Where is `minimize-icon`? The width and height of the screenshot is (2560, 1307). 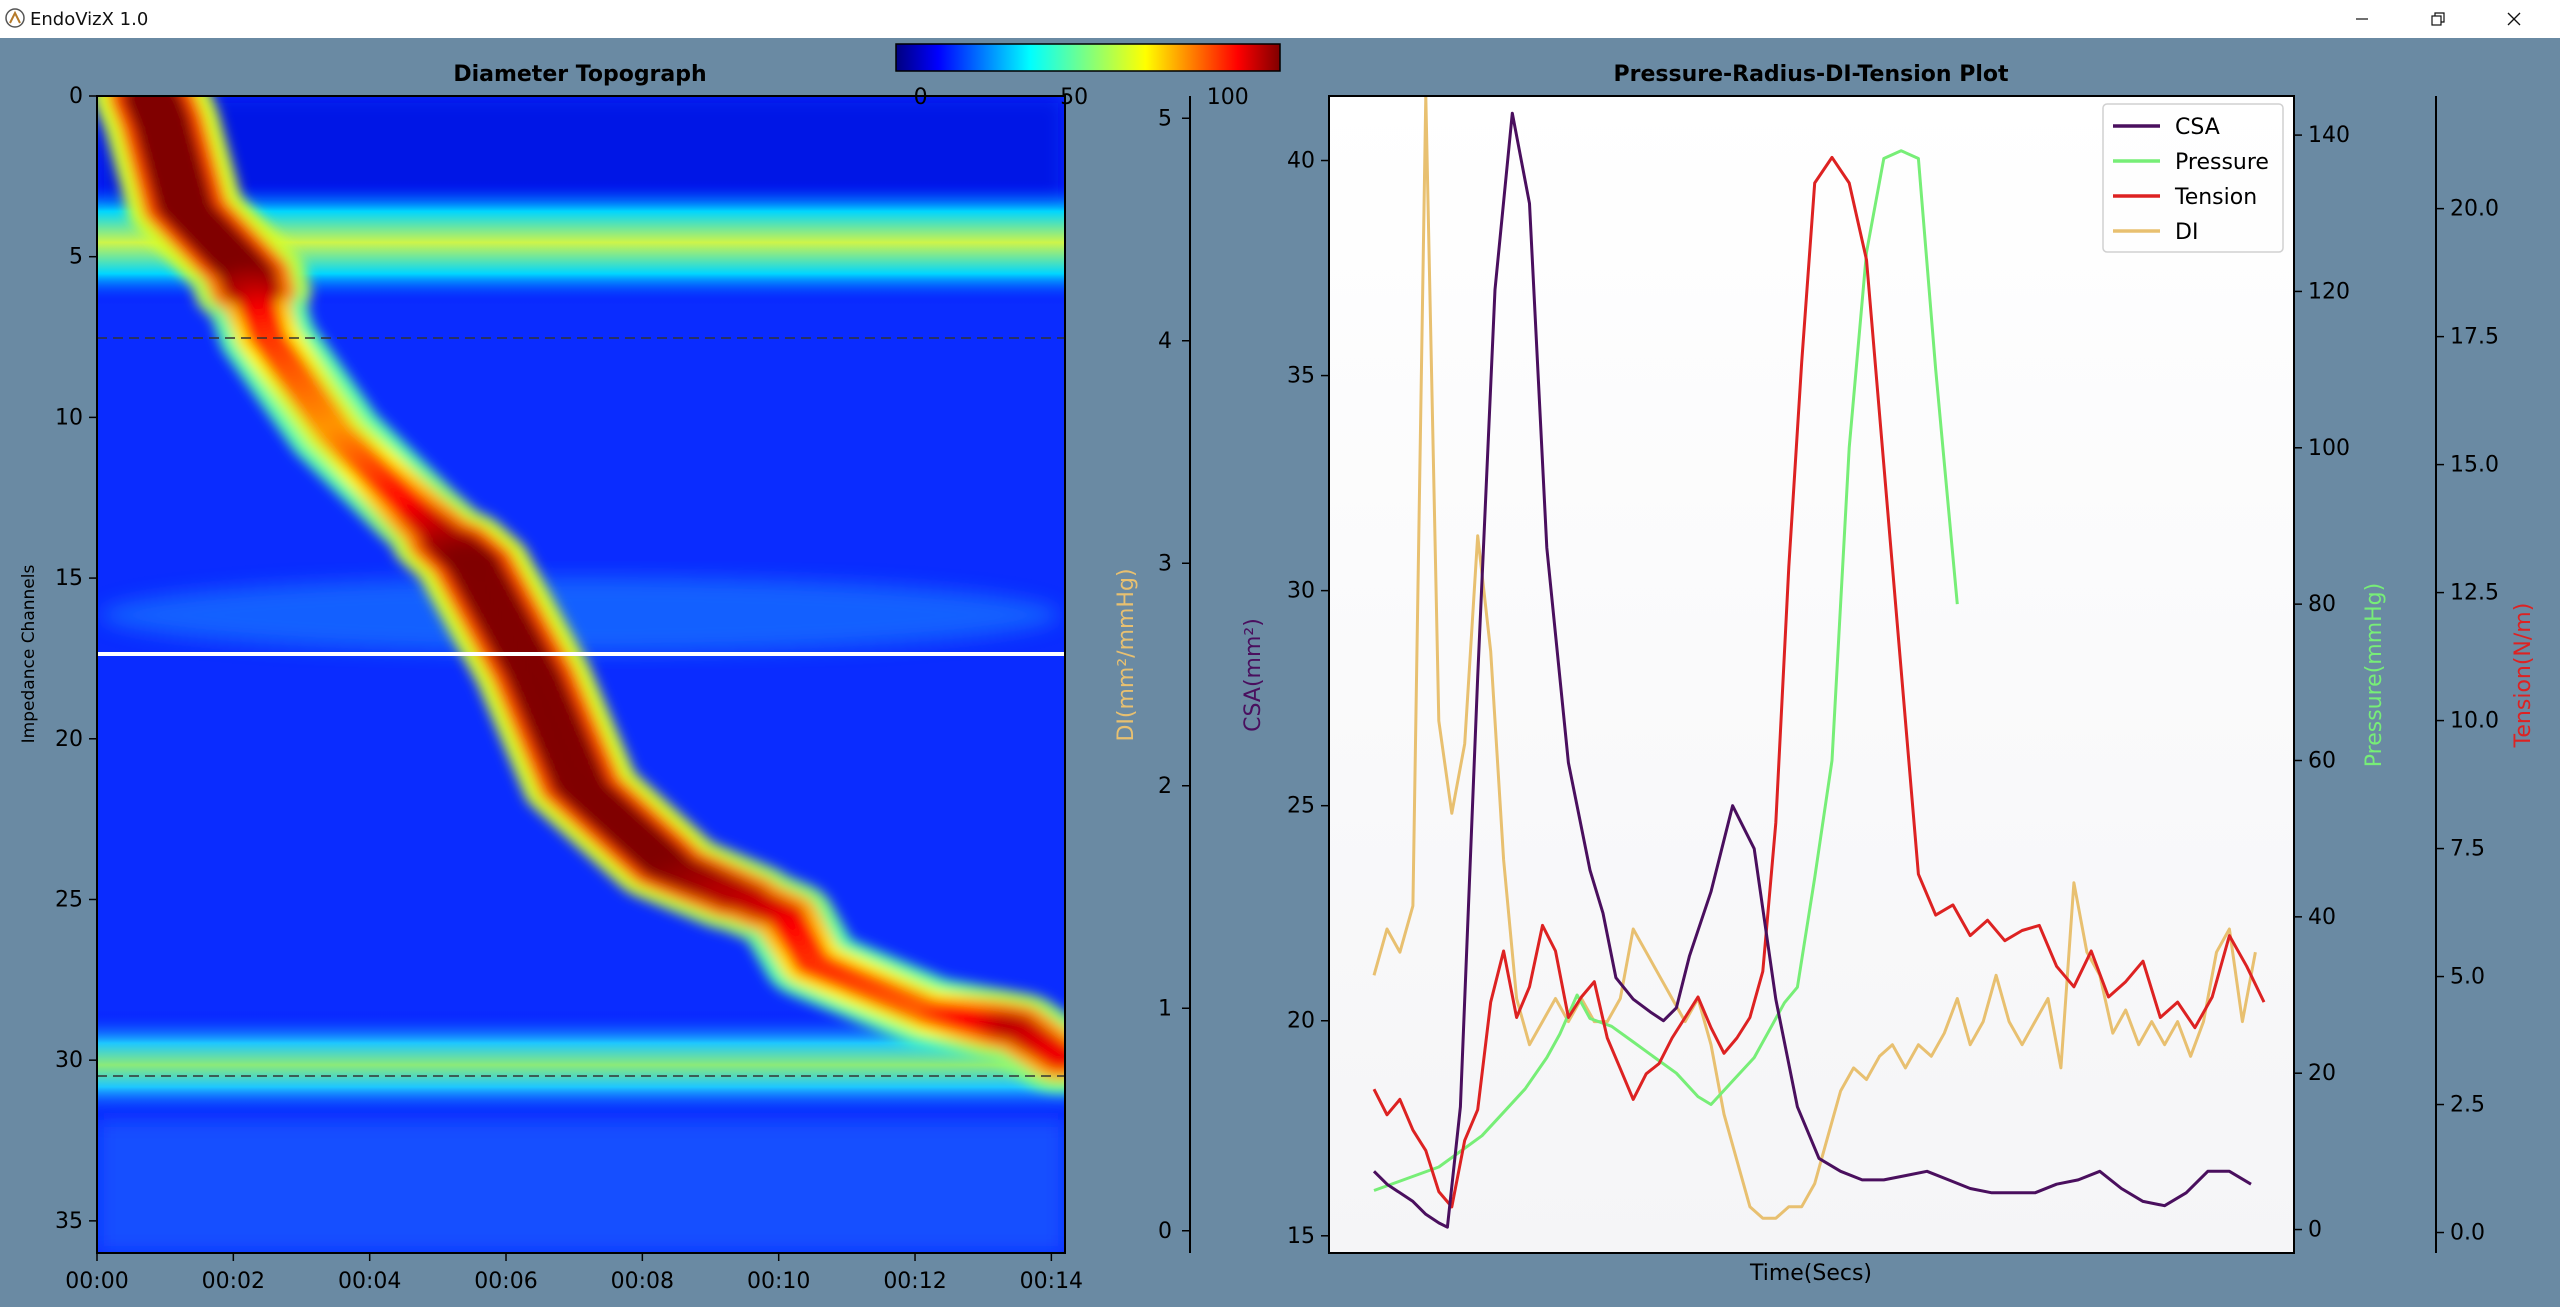
minimize-icon is located at coordinates (2362, 19).